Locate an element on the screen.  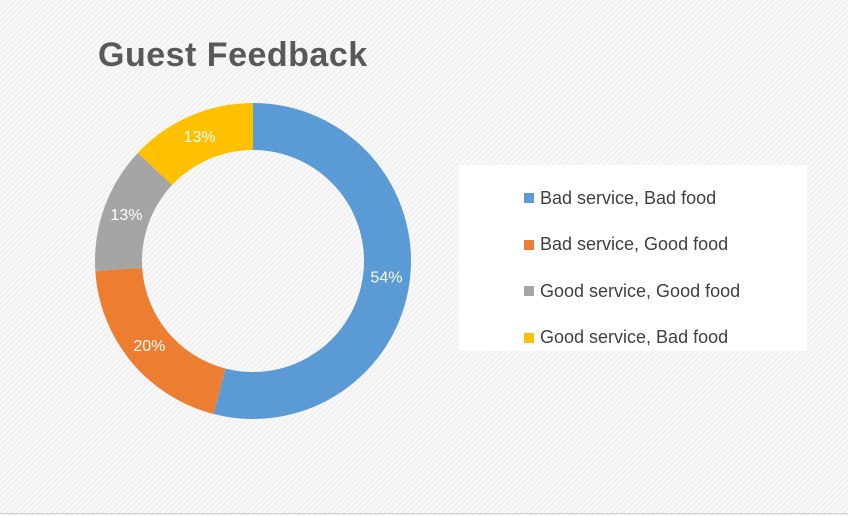
legend-label: Good service, Bad food is located at coordinates (634, 337).